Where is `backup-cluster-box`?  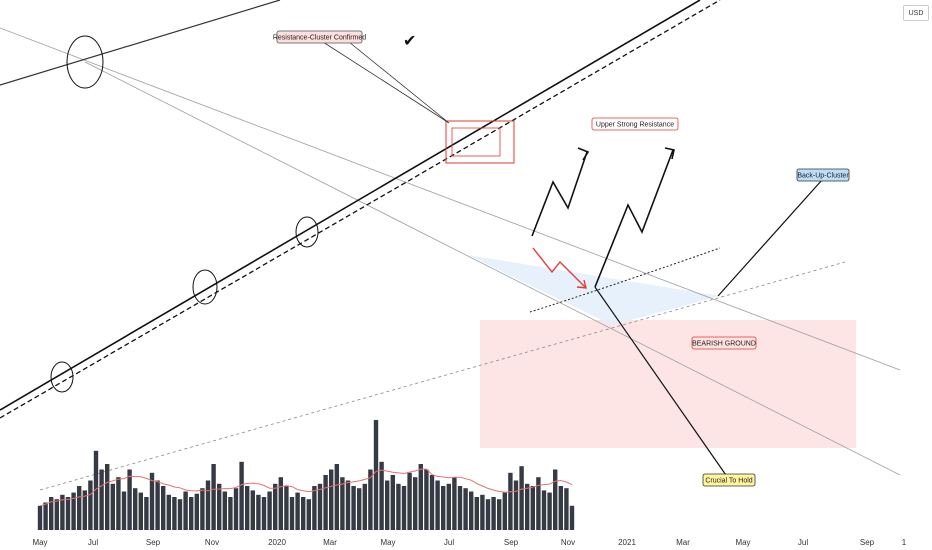 backup-cluster-box is located at coordinates (823, 175).